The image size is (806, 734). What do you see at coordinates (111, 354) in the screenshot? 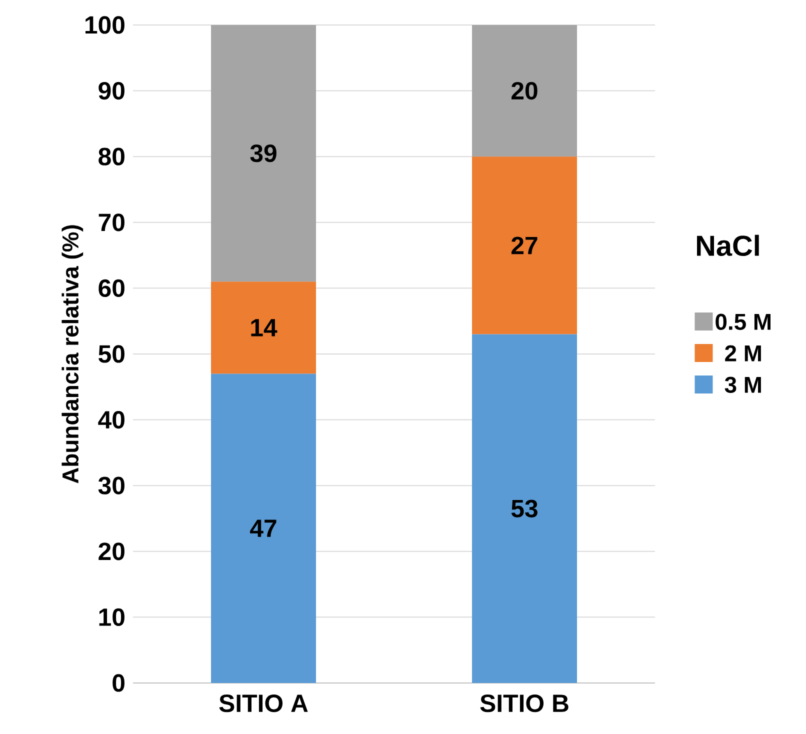
I see `y-tick-label: 50` at bounding box center [111, 354].